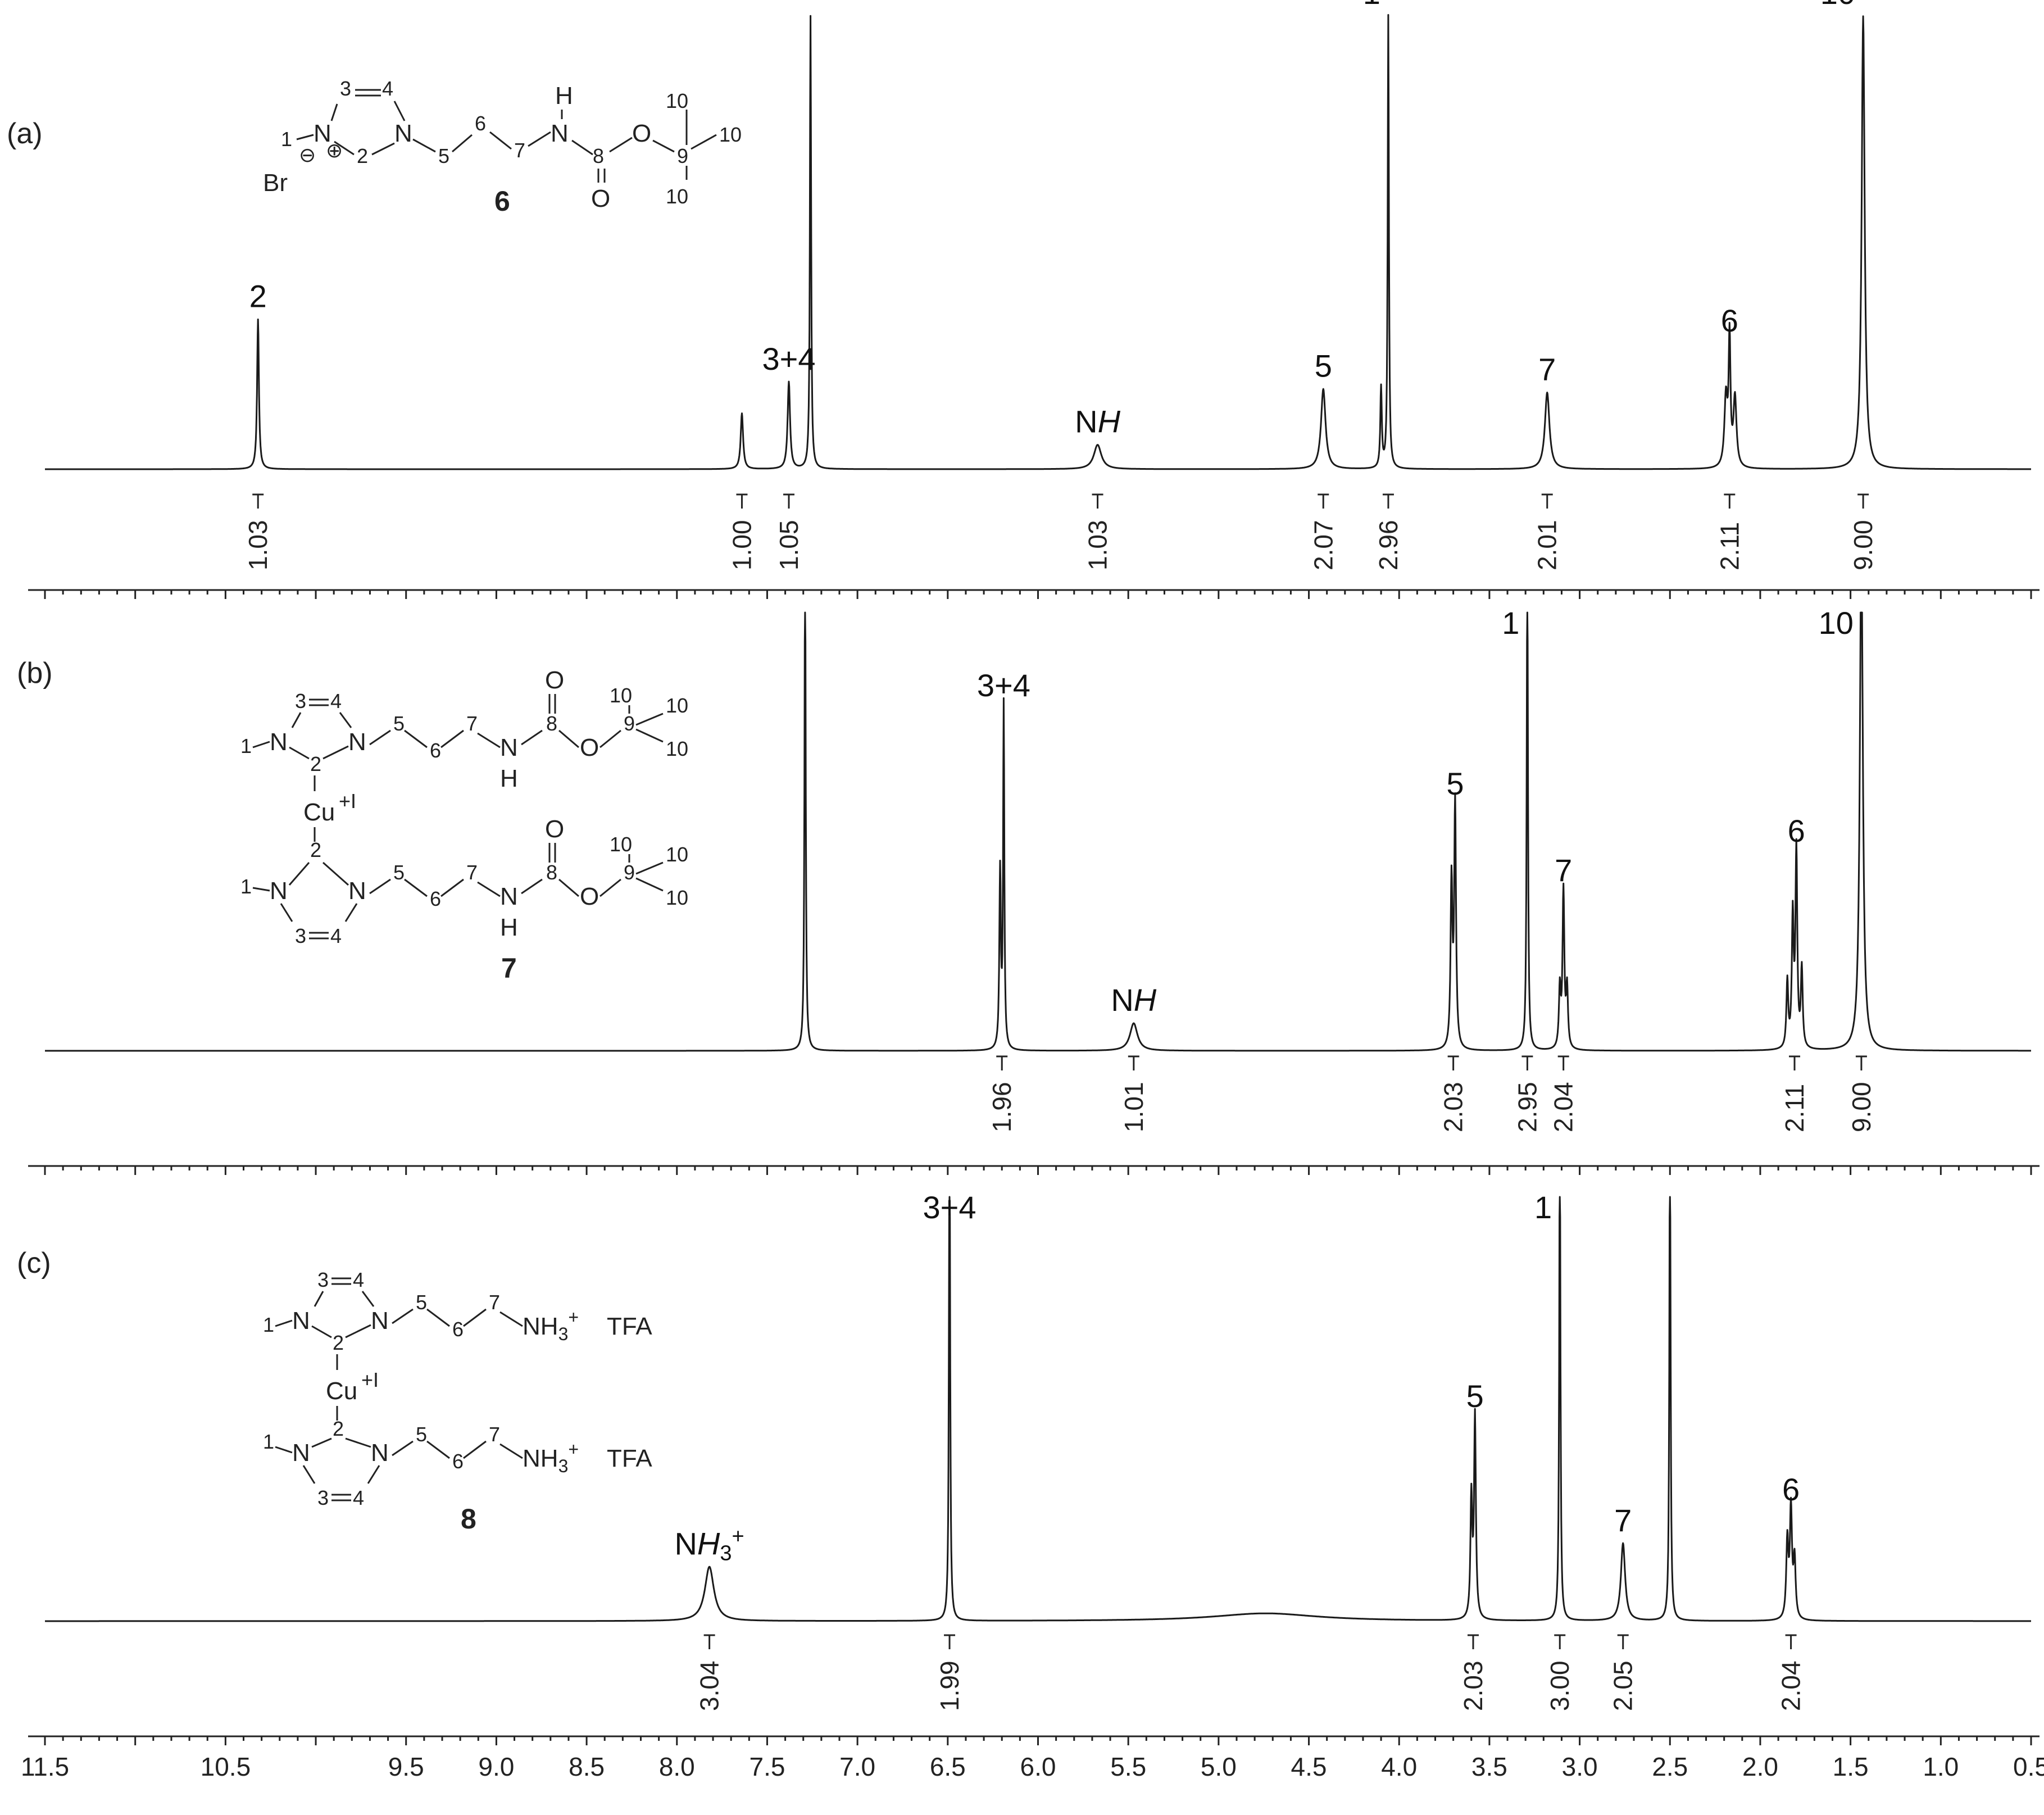 The height and width of the screenshot is (1815, 2044). What do you see at coordinates (319, 812) in the screenshot?
I see `metal-7: Cu` at bounding box center [319, 812].